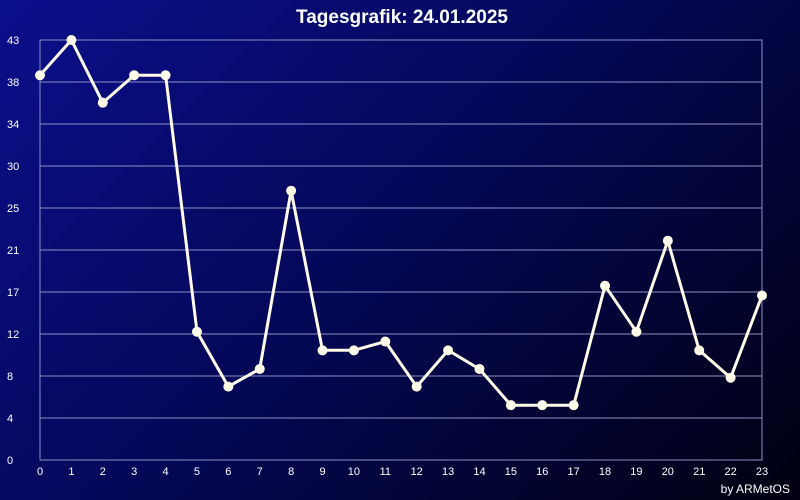 This screenshot has width=800, height=500. What do you see at coordinates (197, 472) in the screenshot?
I see `x-tick-label: 5` at bounding box center [197, 472].